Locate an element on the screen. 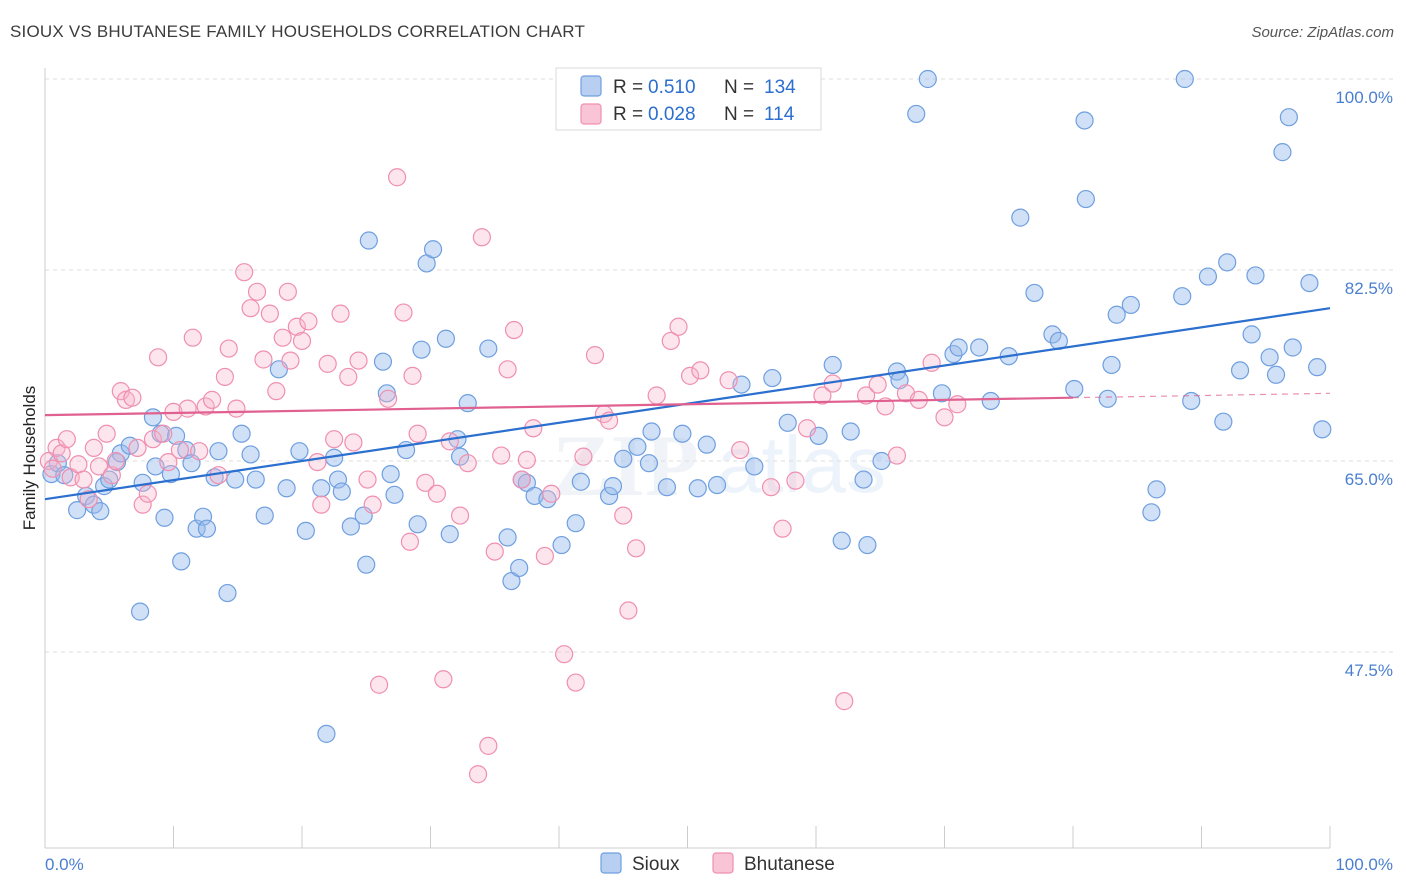 The image size is (1406, 892). x-ticks is located at coordinates (687, 837).